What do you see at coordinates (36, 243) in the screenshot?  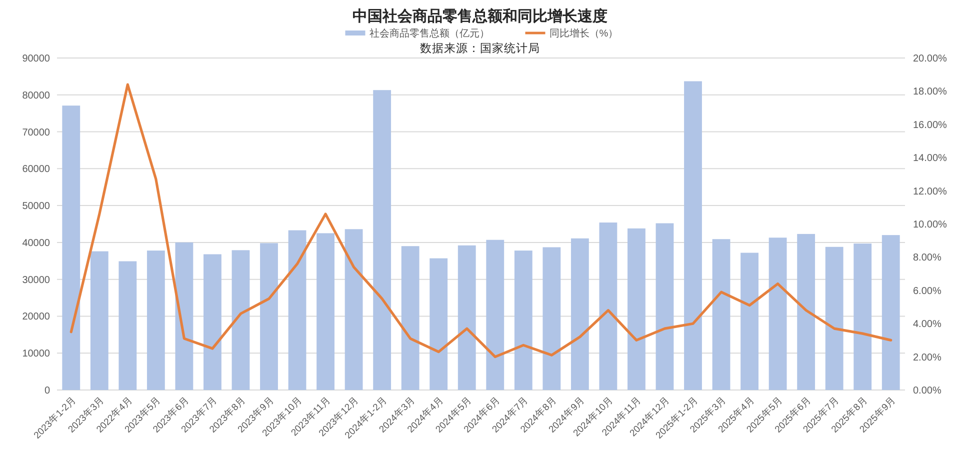 I see `y-tick-label: 40000` at bounding box center [36, 243].